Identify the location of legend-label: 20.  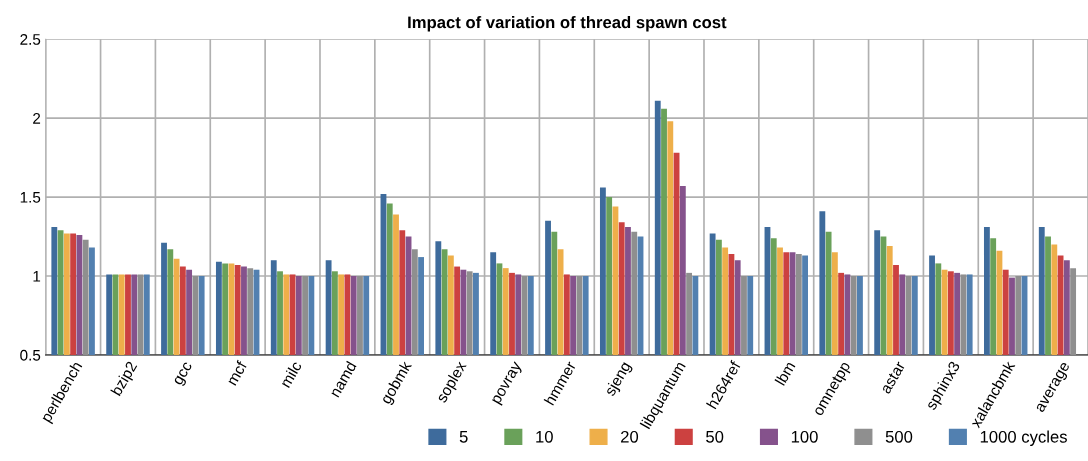
(630, 436).